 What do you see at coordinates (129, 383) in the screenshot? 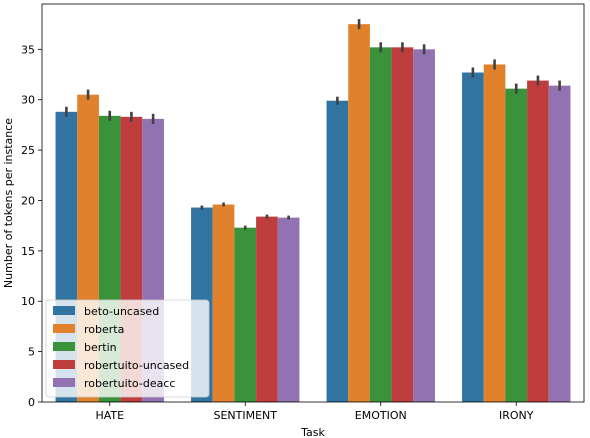
I see `legend-entry: robertuito-deacc` at bounding box center [129, 383].